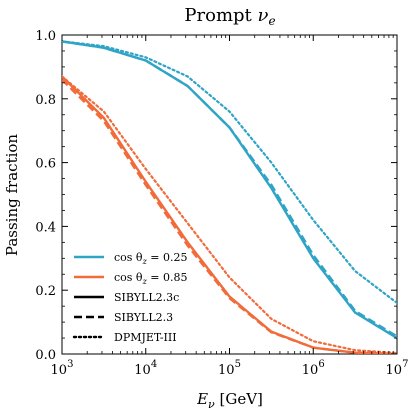 This screenshot has height=415, width=415. What do you see at coordinates (150, 278) in the screenshot?
I see `legend-label: cos θz = 0.85` at bounding box center [150, 278].